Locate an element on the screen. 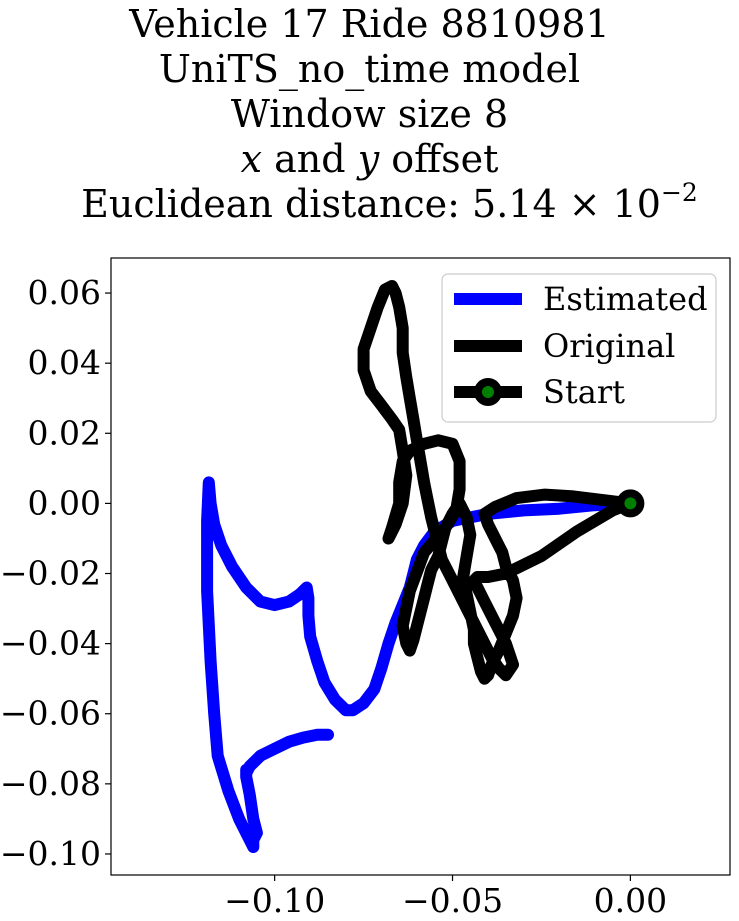 Image resolution: width=739 pixels, height=921 pixels. legend: Estimated Original Start is located at coordinates (579, 348).